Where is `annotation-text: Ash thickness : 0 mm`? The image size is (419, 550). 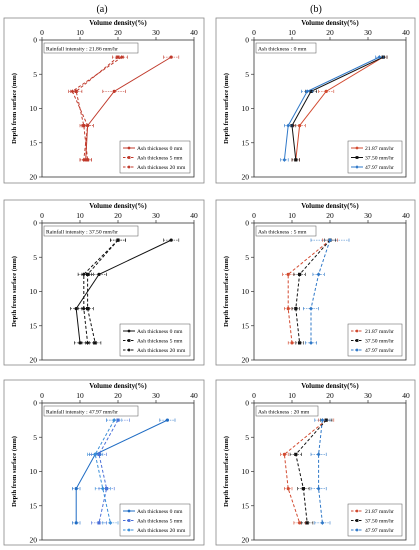 annotation-text: Ash thickness : 0 mm is located at coordinates (282, 50).